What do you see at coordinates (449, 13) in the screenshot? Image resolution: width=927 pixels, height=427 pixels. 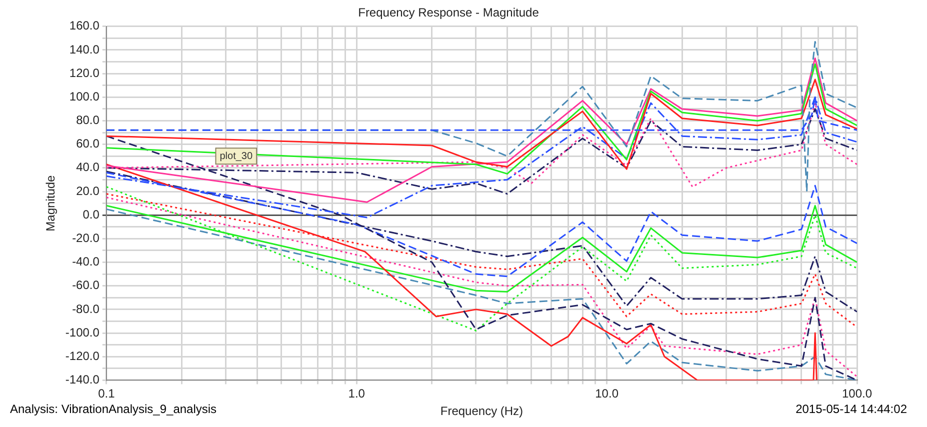 I see `chart-title: Frequency Response - Magnitude` at bounding box center [449, 13].